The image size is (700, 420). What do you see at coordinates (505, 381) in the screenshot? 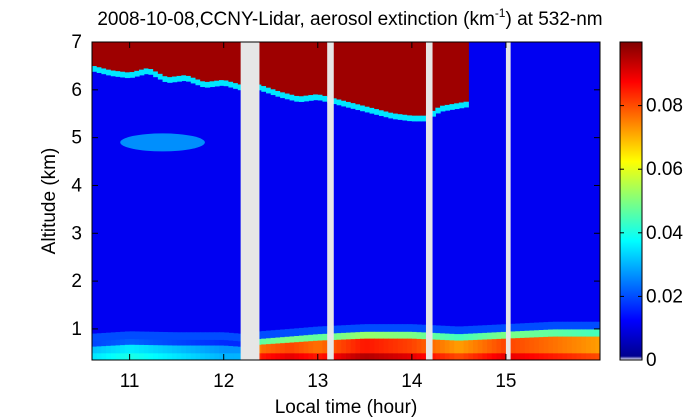
I see `x-tick-label: 15` at bounding box center [505, 381].